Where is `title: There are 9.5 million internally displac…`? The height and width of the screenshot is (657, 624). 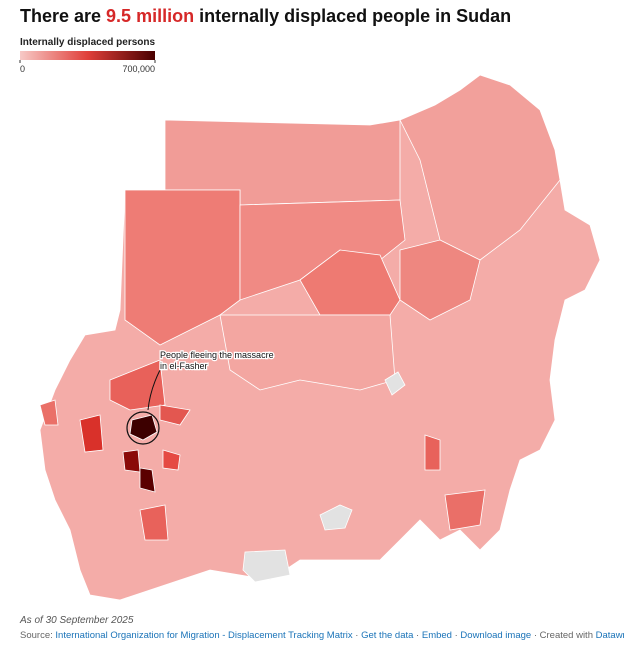 title: There are 9.5 million internally displac… is located at coordinates (265, 16).